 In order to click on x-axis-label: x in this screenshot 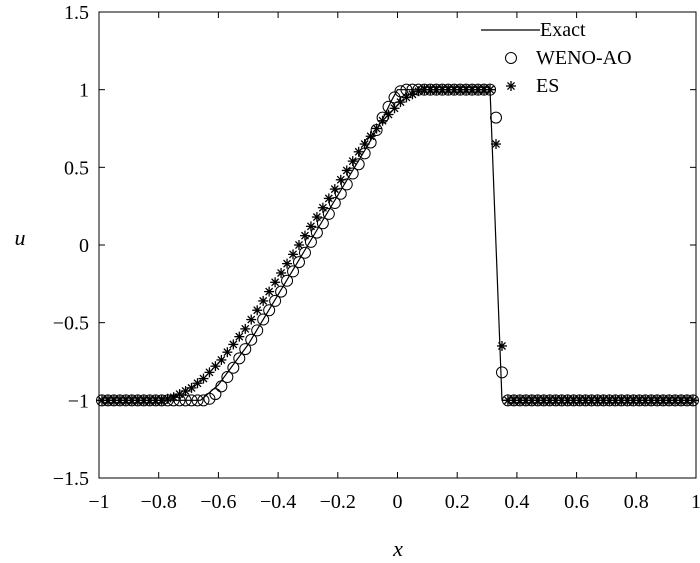, I will do `click(397, 548)`.